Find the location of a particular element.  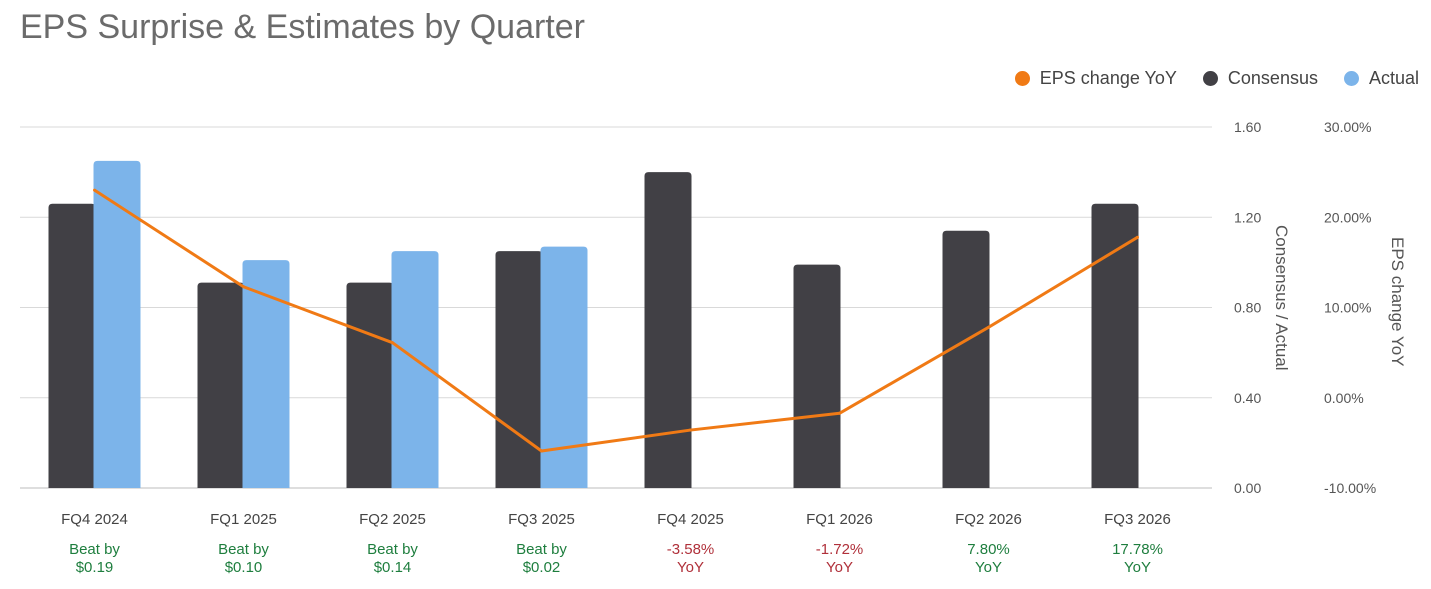

legend-label-eps-change: EPS change YoY is located at coordinates (1108, 78).